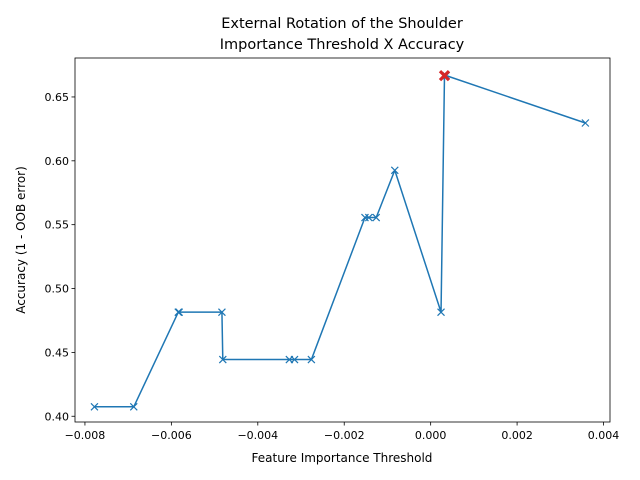 This screenshot has height=480, width=640. What do you see at coordinates (85, 435) in the screenshot?
I see `x-tick-label: −0.008` at bounding box center [85, 435].